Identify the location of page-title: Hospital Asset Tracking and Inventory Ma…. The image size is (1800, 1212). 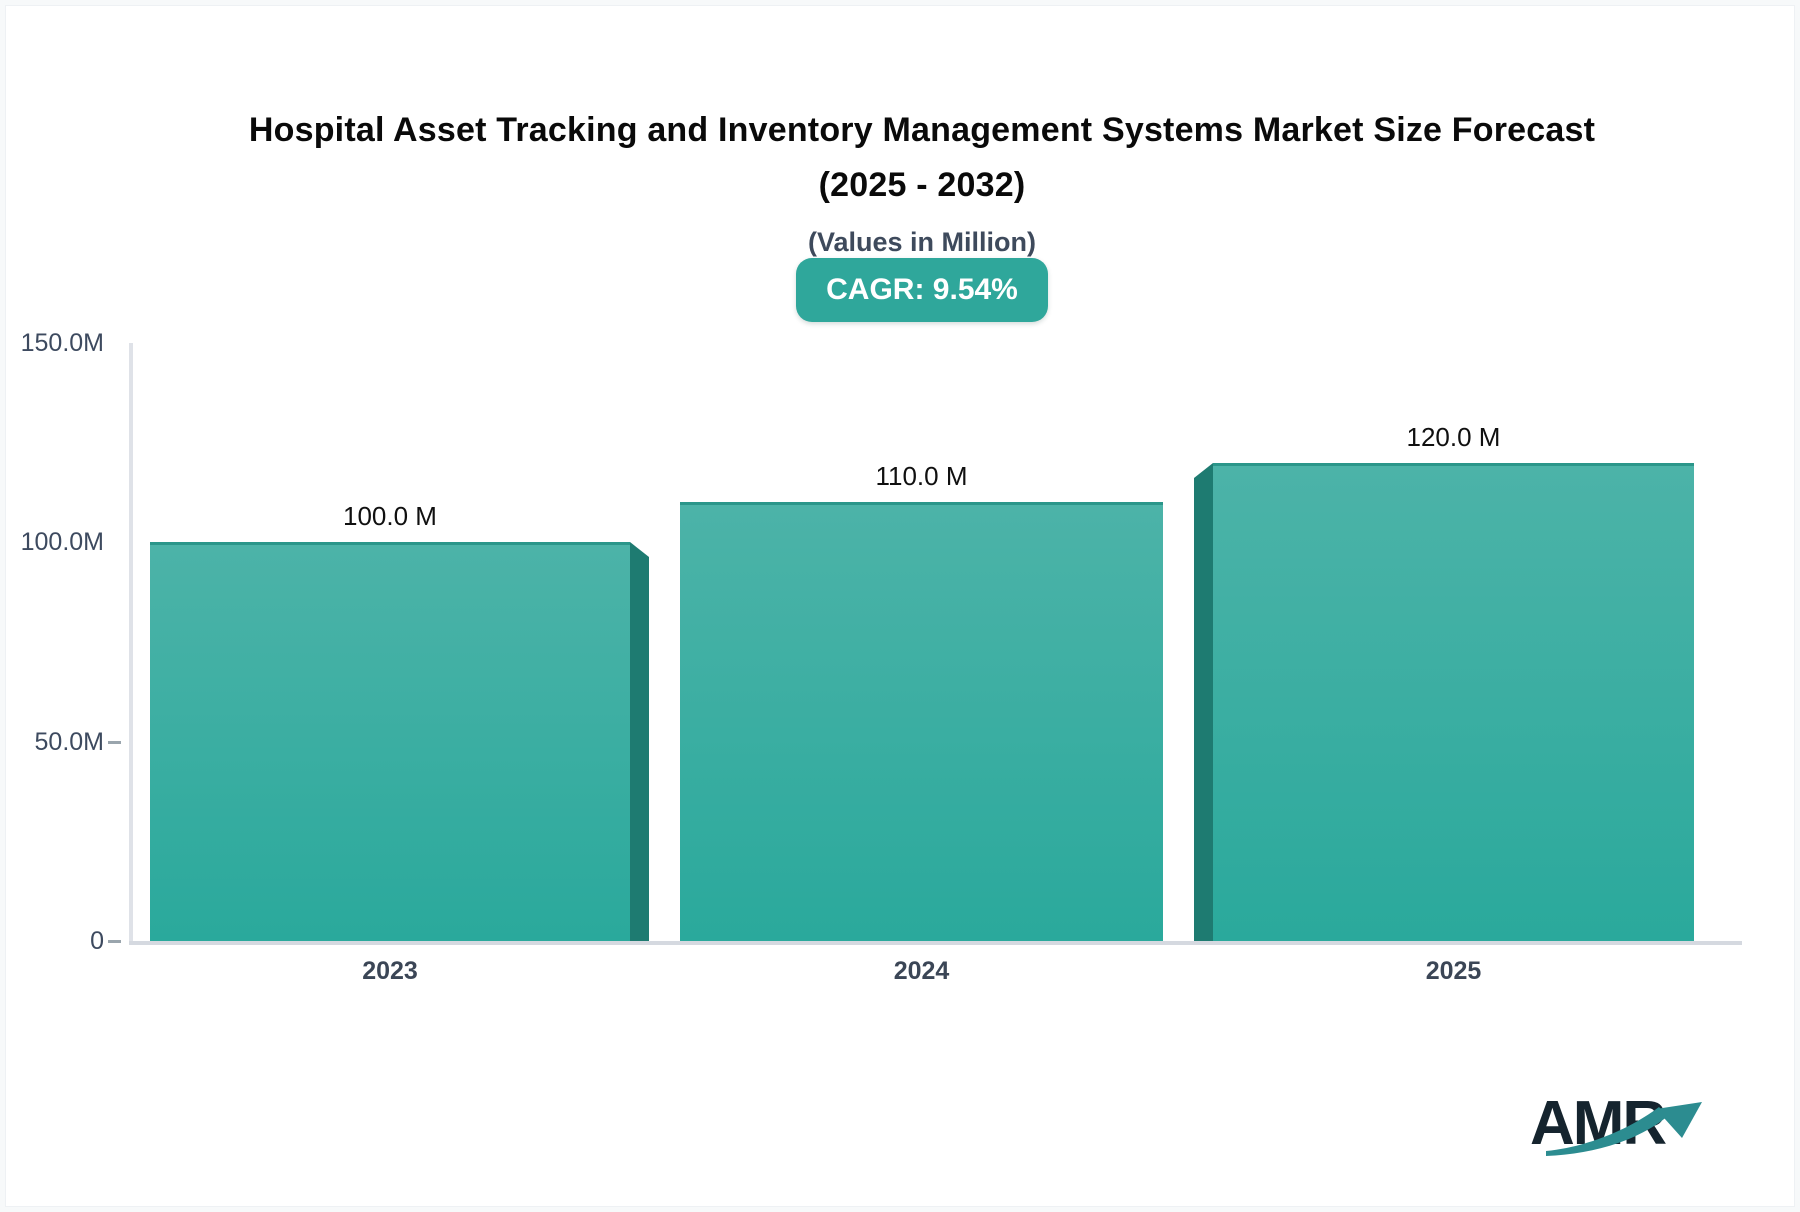
(922, 158).